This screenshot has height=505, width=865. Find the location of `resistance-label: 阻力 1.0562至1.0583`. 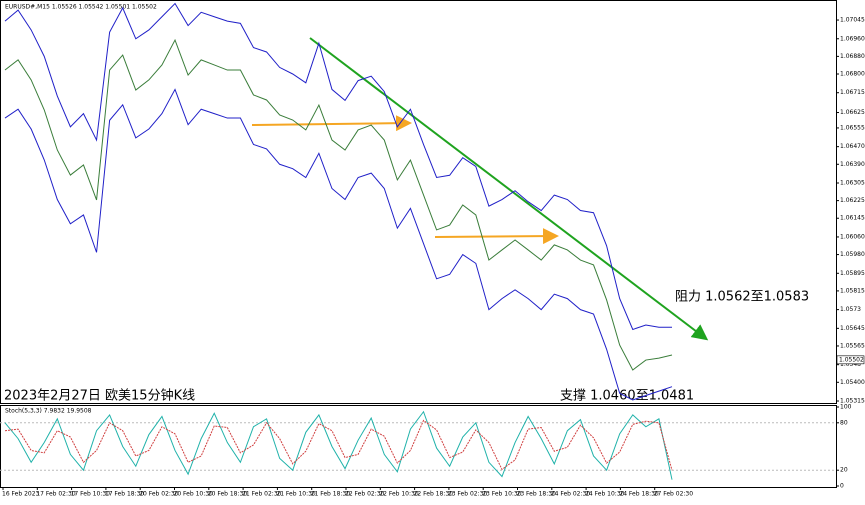

resistance-label: 阻力 1.0562至1.0583 is located at coordinates (742, 297).